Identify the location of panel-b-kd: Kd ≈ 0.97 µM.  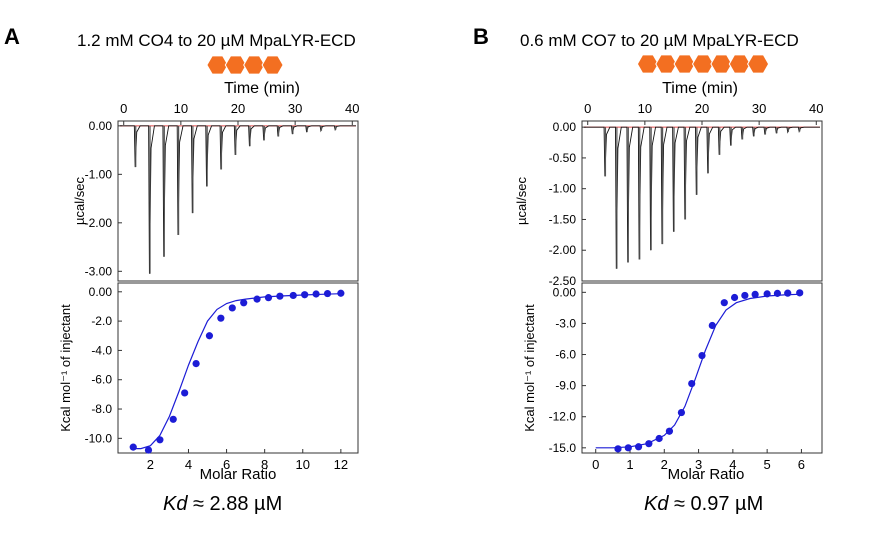
(703, 504).